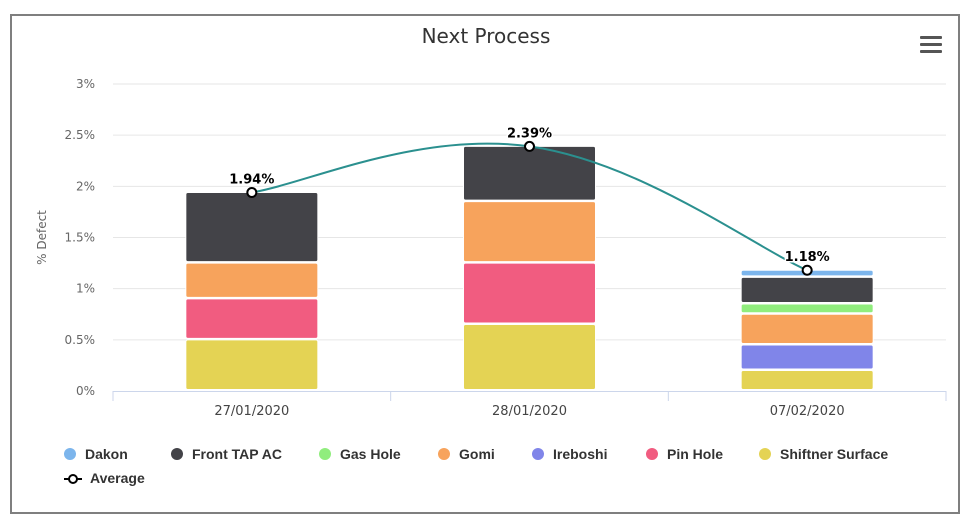  What do you see at coordinates (85, 391) in the screenshot?
I see `y-tick-label: 0%` at bounding box center [85, 391].